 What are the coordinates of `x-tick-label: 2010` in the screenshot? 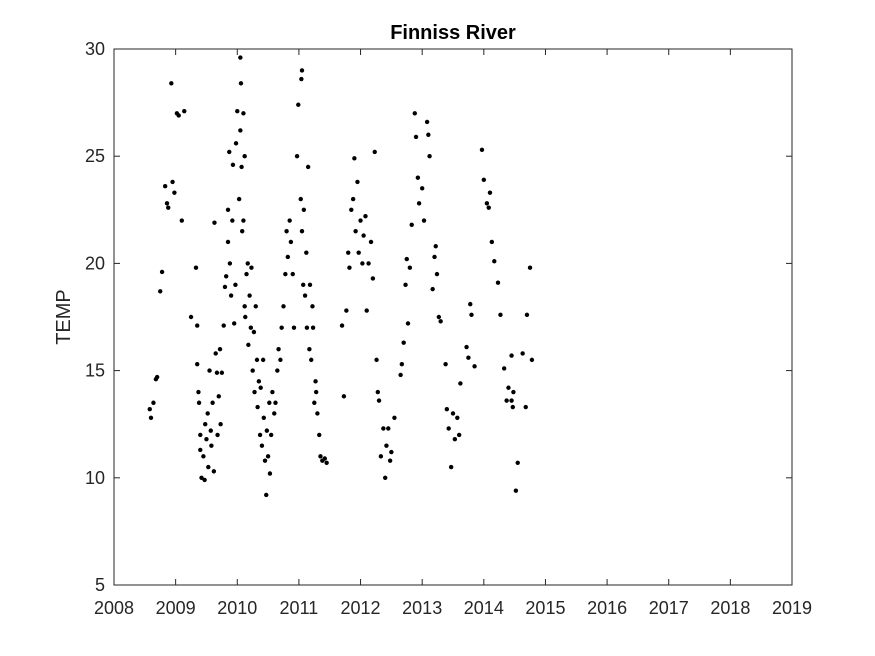 It's located at (237, 608).